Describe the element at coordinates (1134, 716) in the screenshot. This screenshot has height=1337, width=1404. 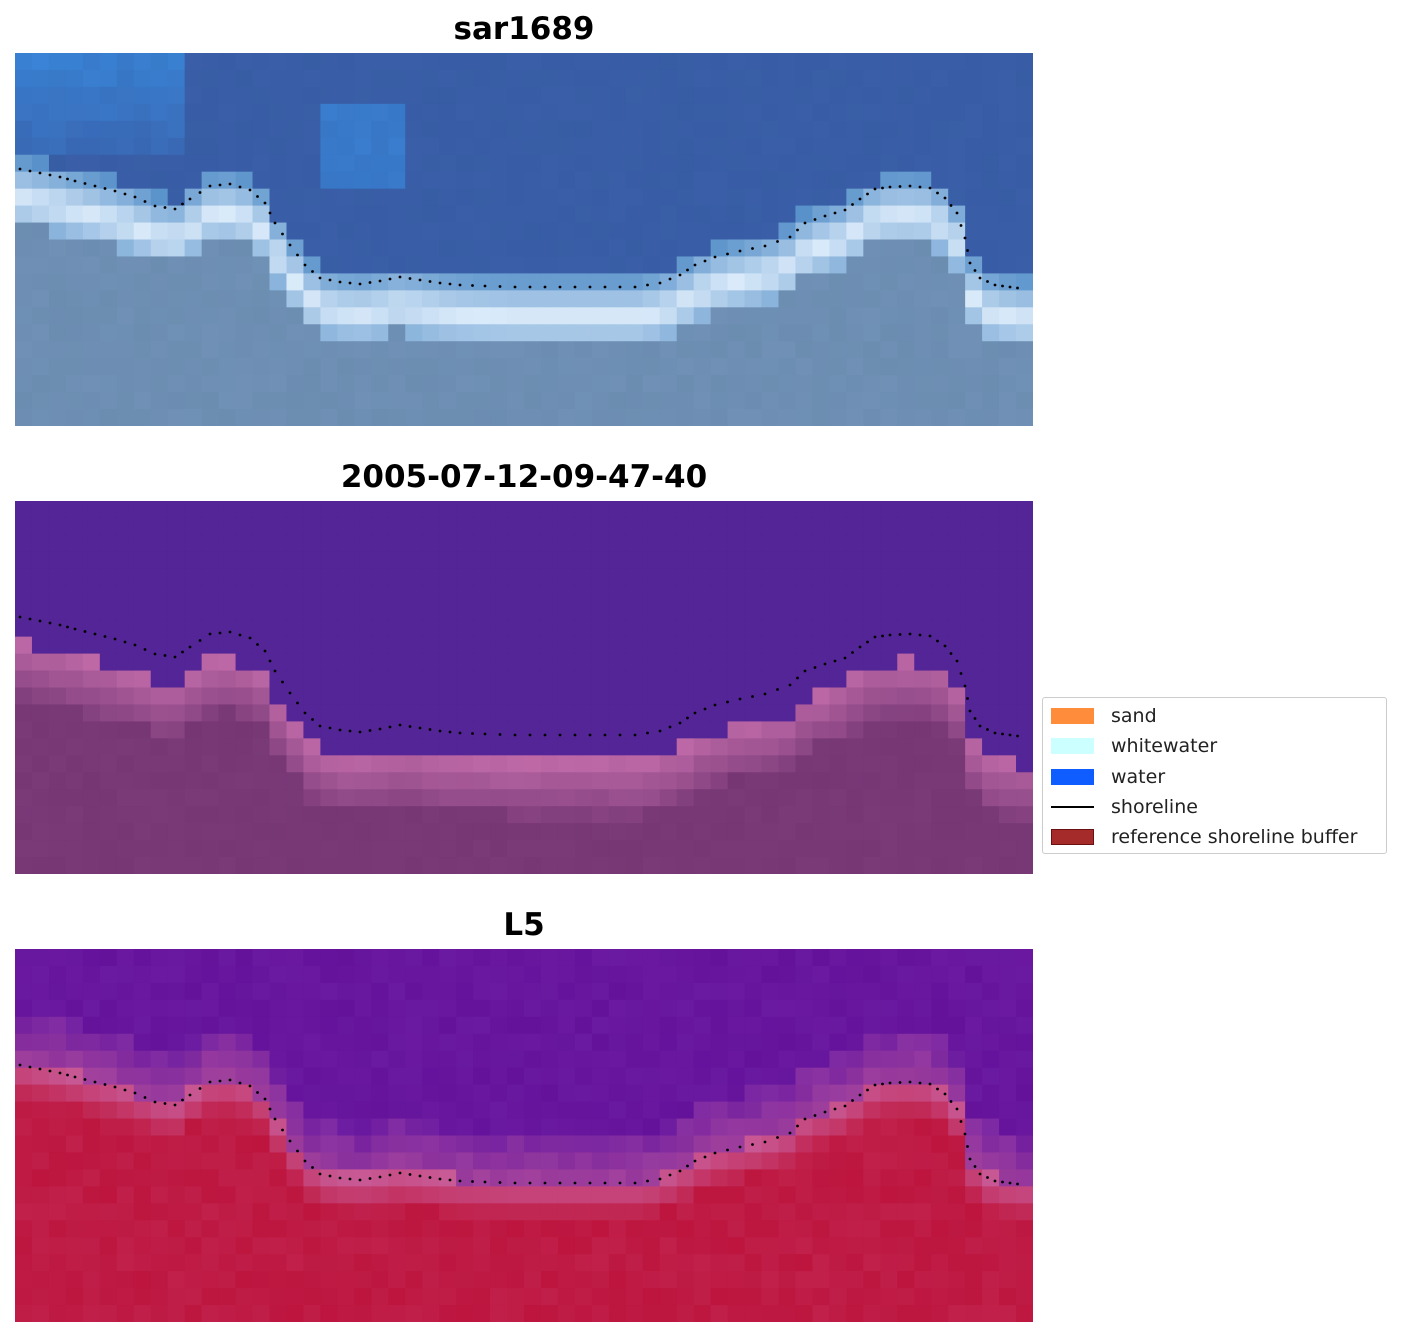
I see `legend-label-sand: sand` at that location.